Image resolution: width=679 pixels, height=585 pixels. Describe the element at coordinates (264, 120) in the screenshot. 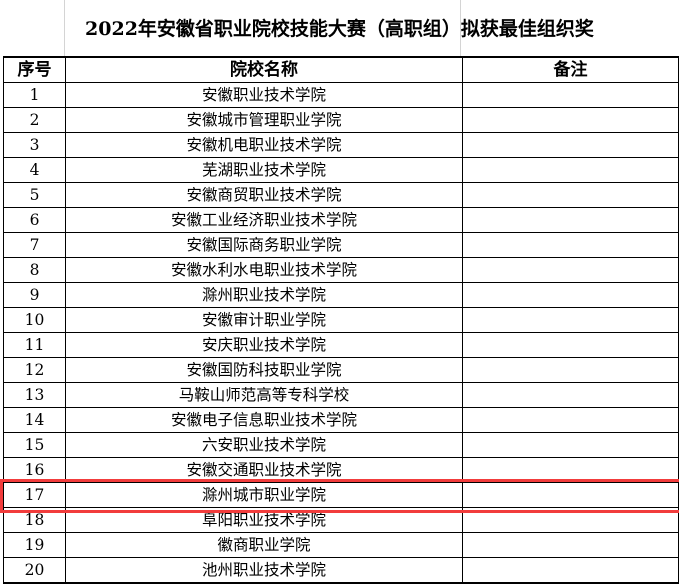

I see `cell-school-name: 安徽城市管理职业学院` at that location.